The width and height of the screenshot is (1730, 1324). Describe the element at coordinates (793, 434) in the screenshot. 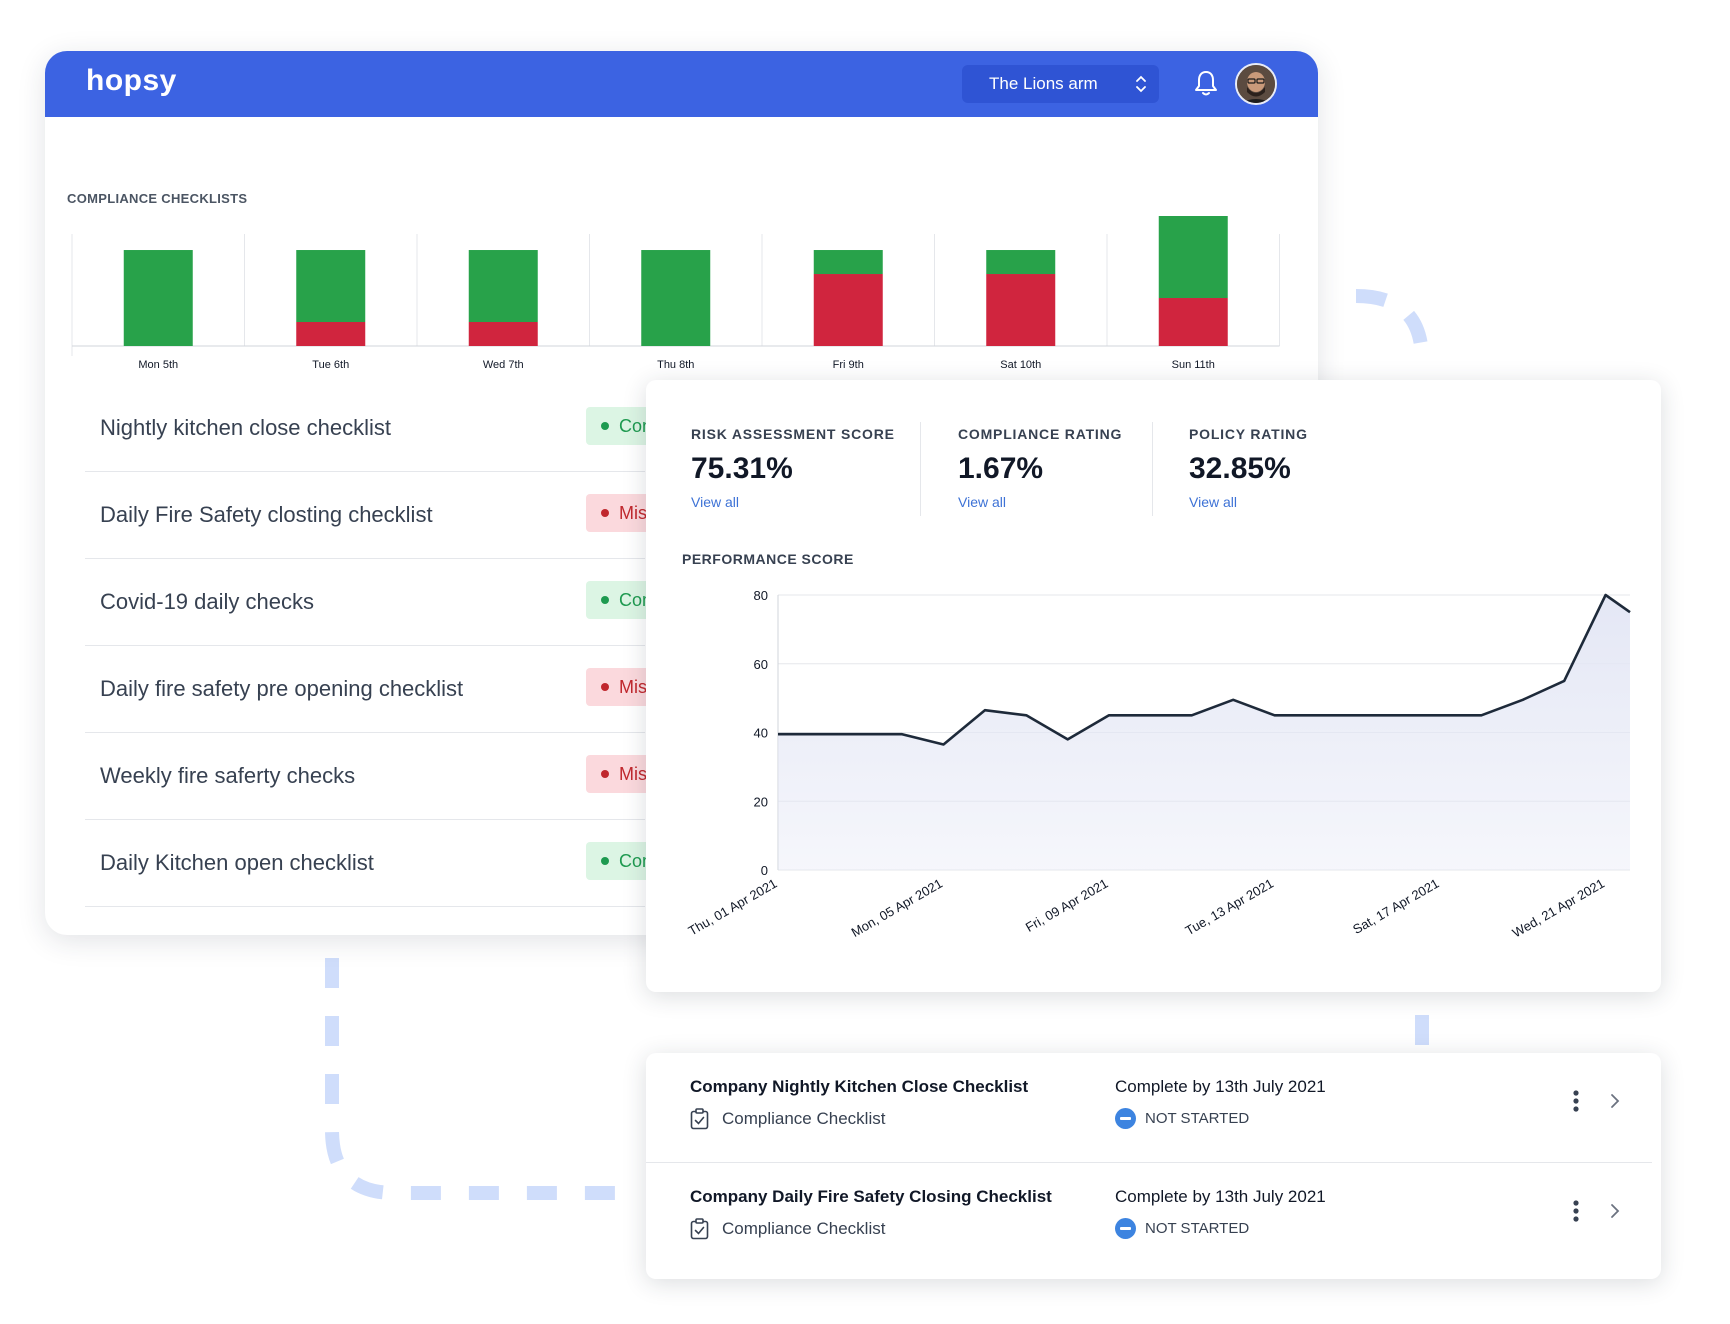

I see `kpi-label: RISK ASSESSMENT SCORE` at that location.